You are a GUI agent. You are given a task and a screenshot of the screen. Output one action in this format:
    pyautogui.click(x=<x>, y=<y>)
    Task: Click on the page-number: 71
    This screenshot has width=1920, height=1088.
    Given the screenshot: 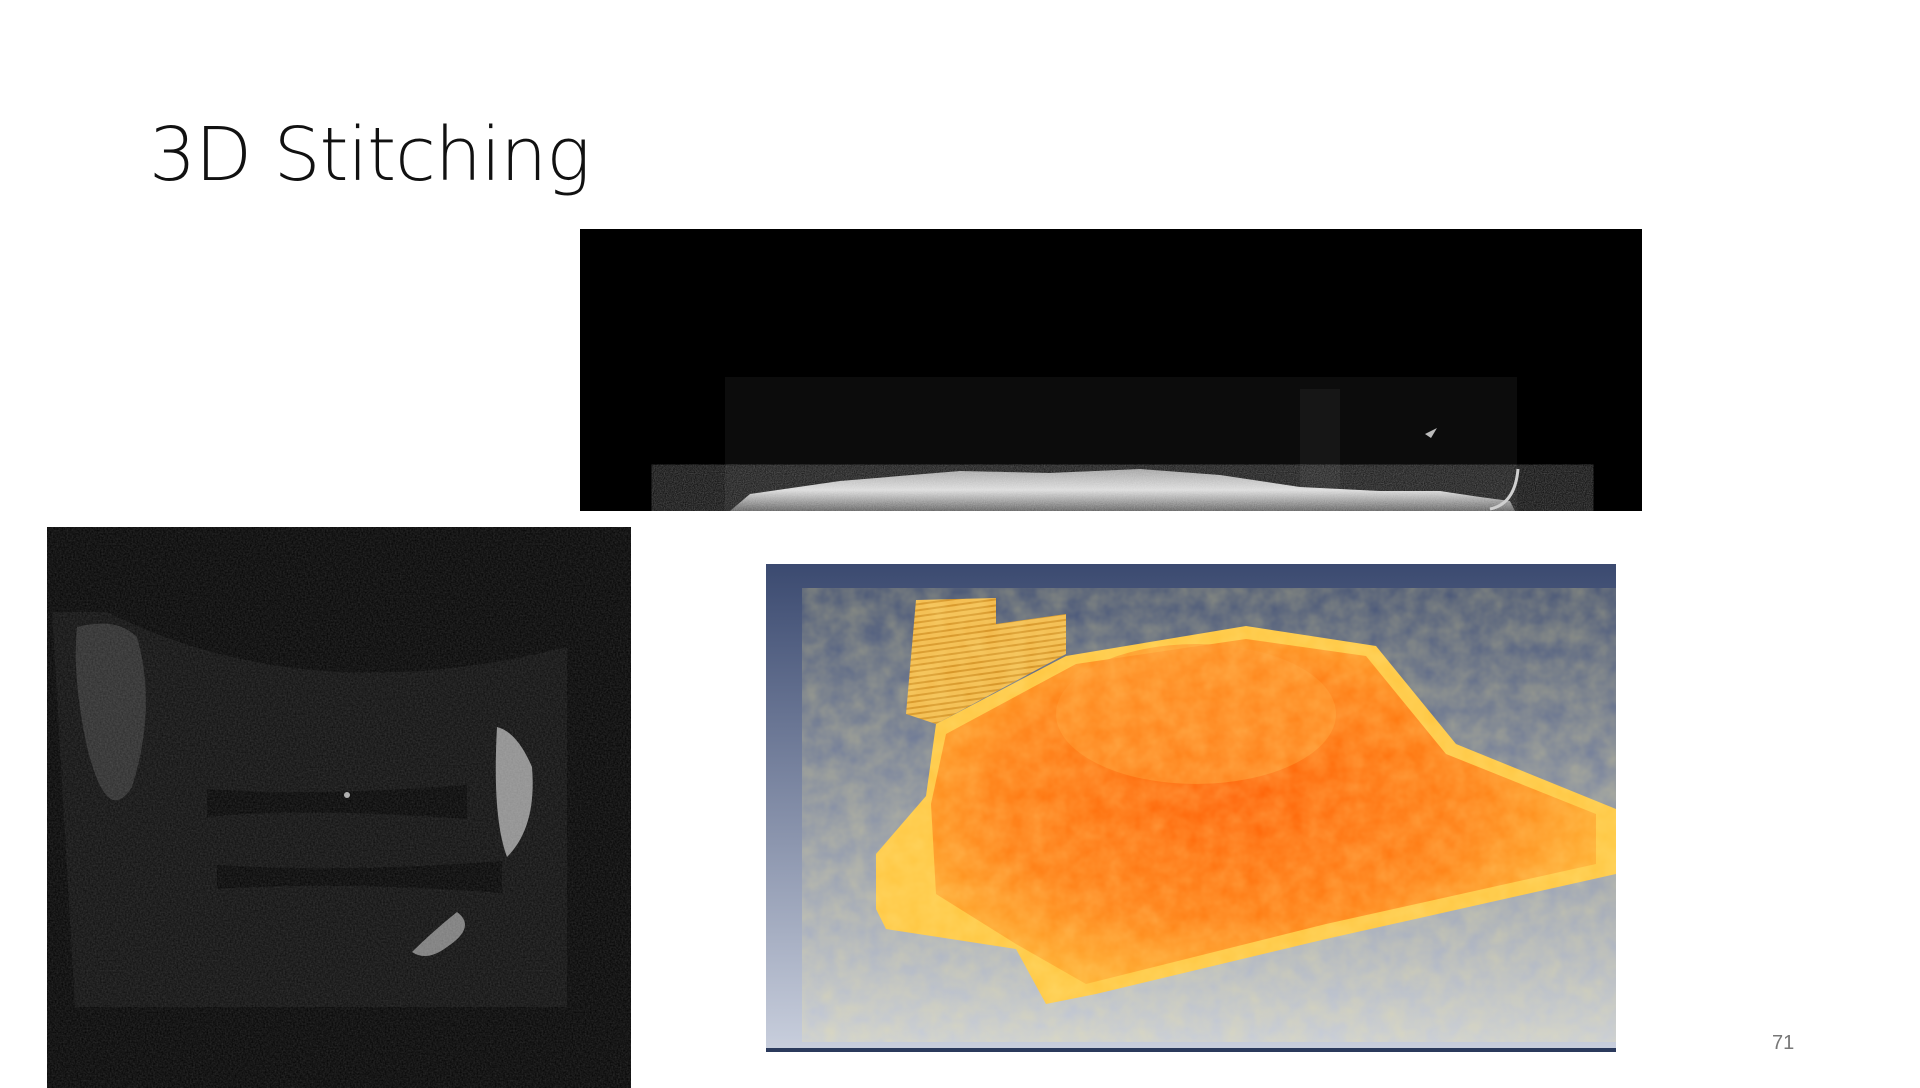 What is the action you would take?
    pyautogui.click(x=1783, y=1043)
    